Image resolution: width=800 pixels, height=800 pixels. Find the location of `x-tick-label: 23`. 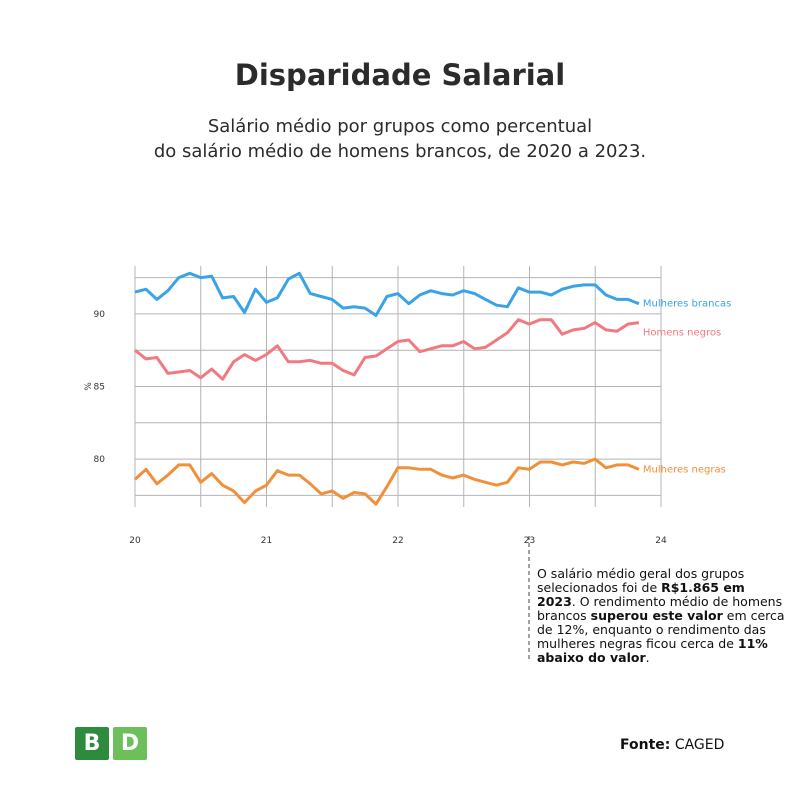

x-tick-label: 23 is located at coordinates (529, 541).